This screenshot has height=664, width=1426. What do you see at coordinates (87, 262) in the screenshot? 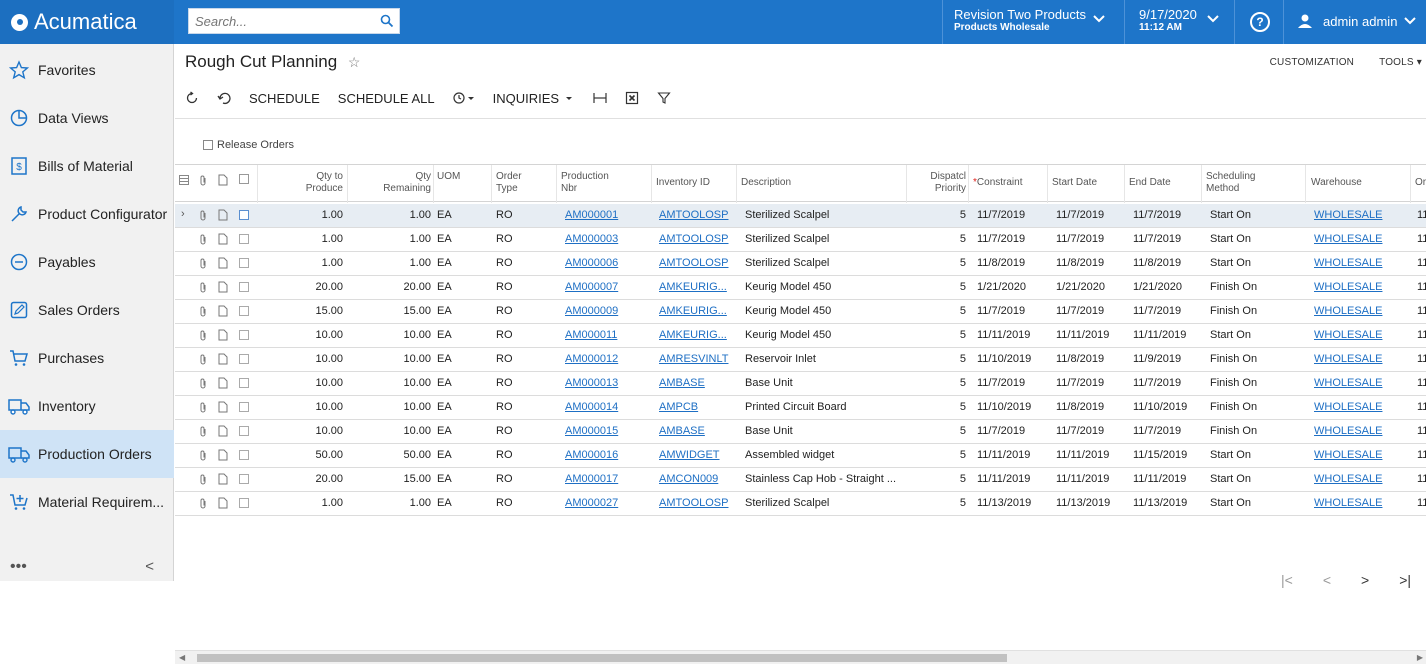
I see `sidebar-item-payables: Payables` at bounding box center [87, 262].